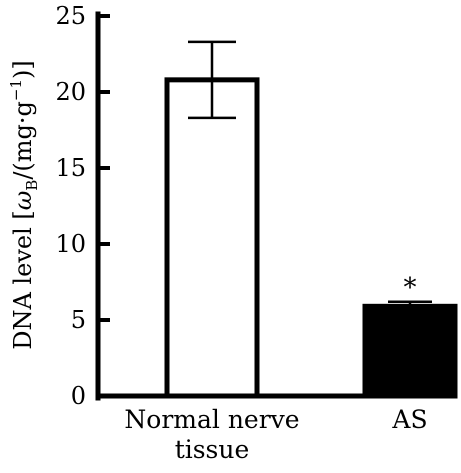 The image size is (461, 473). I want to click on x-category-label: AS, so click(409, 419).